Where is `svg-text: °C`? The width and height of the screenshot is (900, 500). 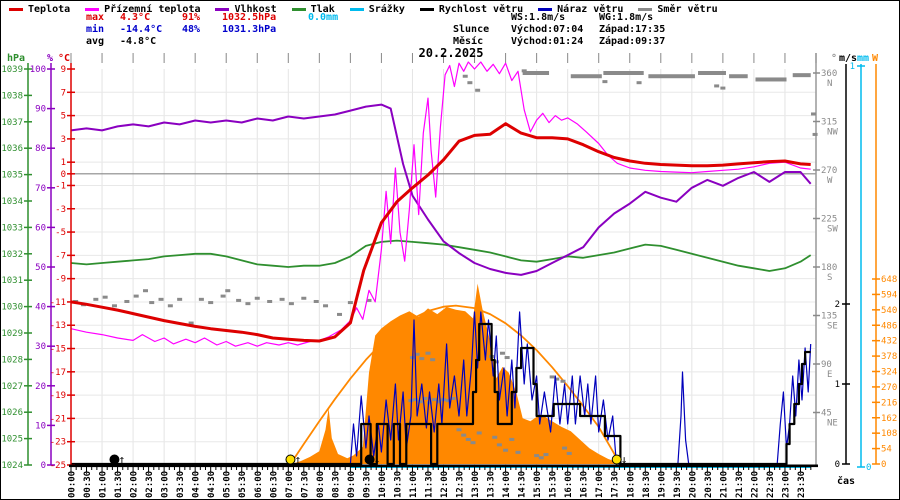 svg-text: °C is located at coordinates (64, 58).